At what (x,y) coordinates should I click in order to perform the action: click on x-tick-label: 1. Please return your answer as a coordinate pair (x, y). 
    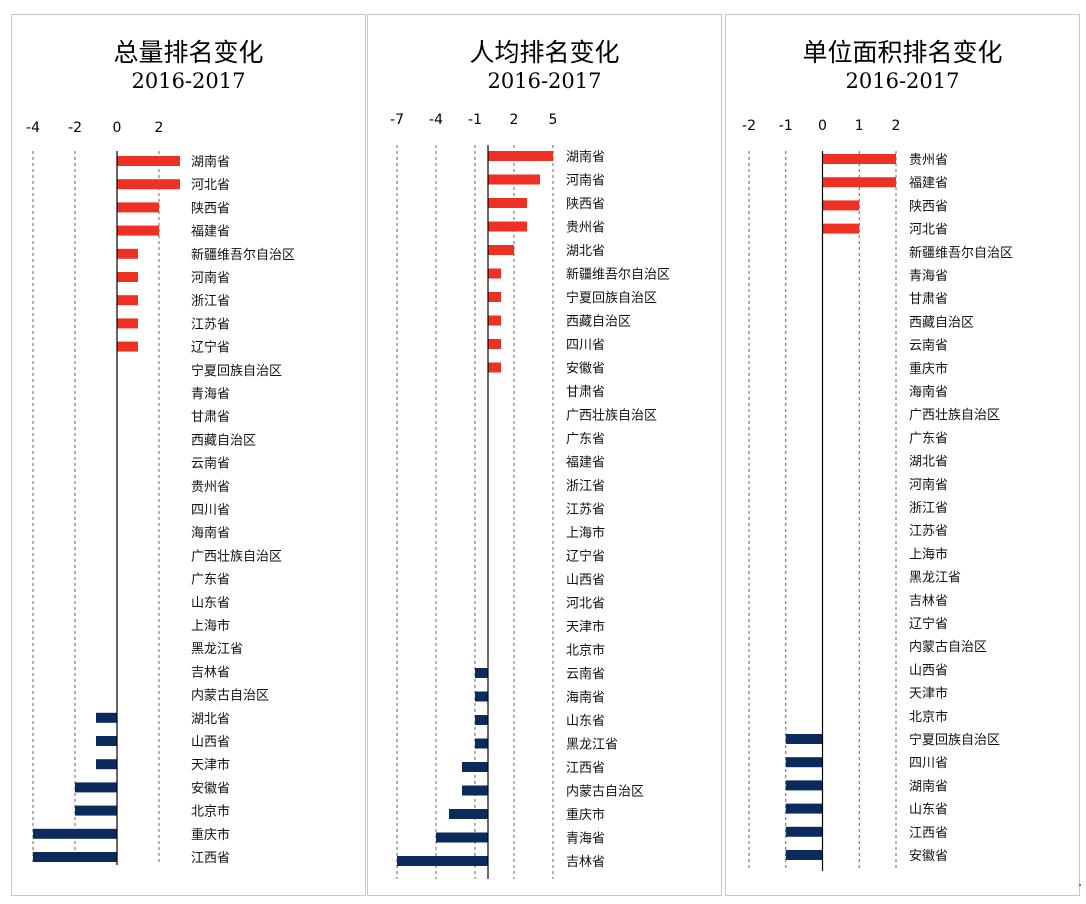
    Looking at the image, I should click on (859, 126).